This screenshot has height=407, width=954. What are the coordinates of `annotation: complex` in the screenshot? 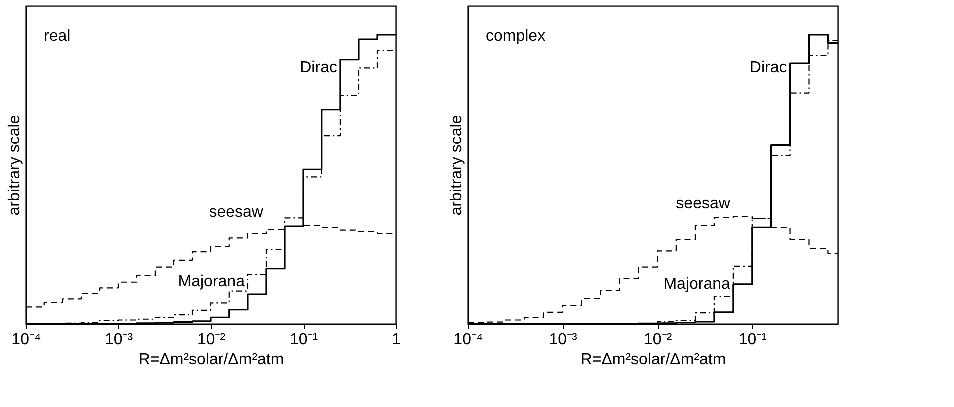 It's located at (516, 36).